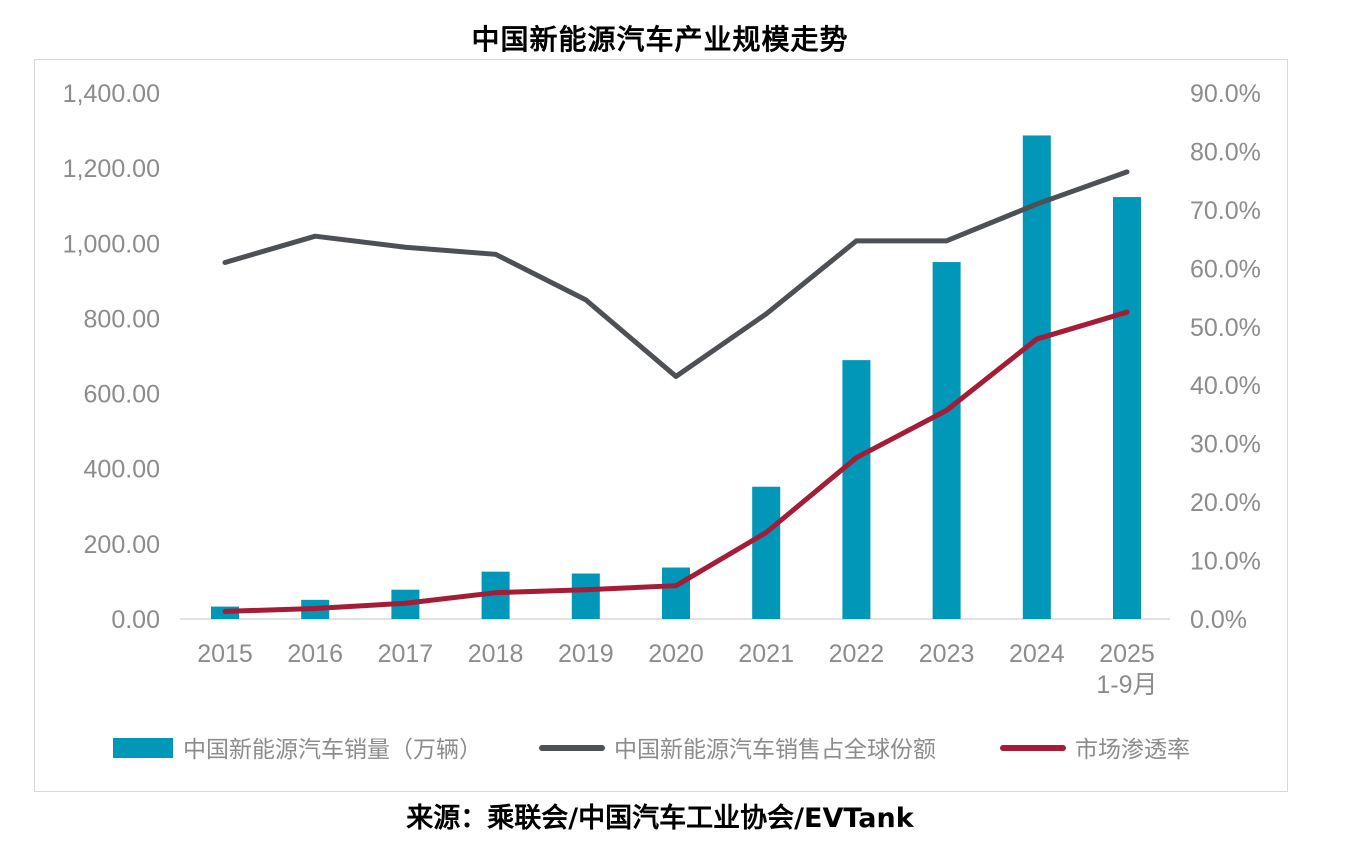 The height and width of the screenshot is (852, 1372). I want to click on bar-2022, so click(856, 489).